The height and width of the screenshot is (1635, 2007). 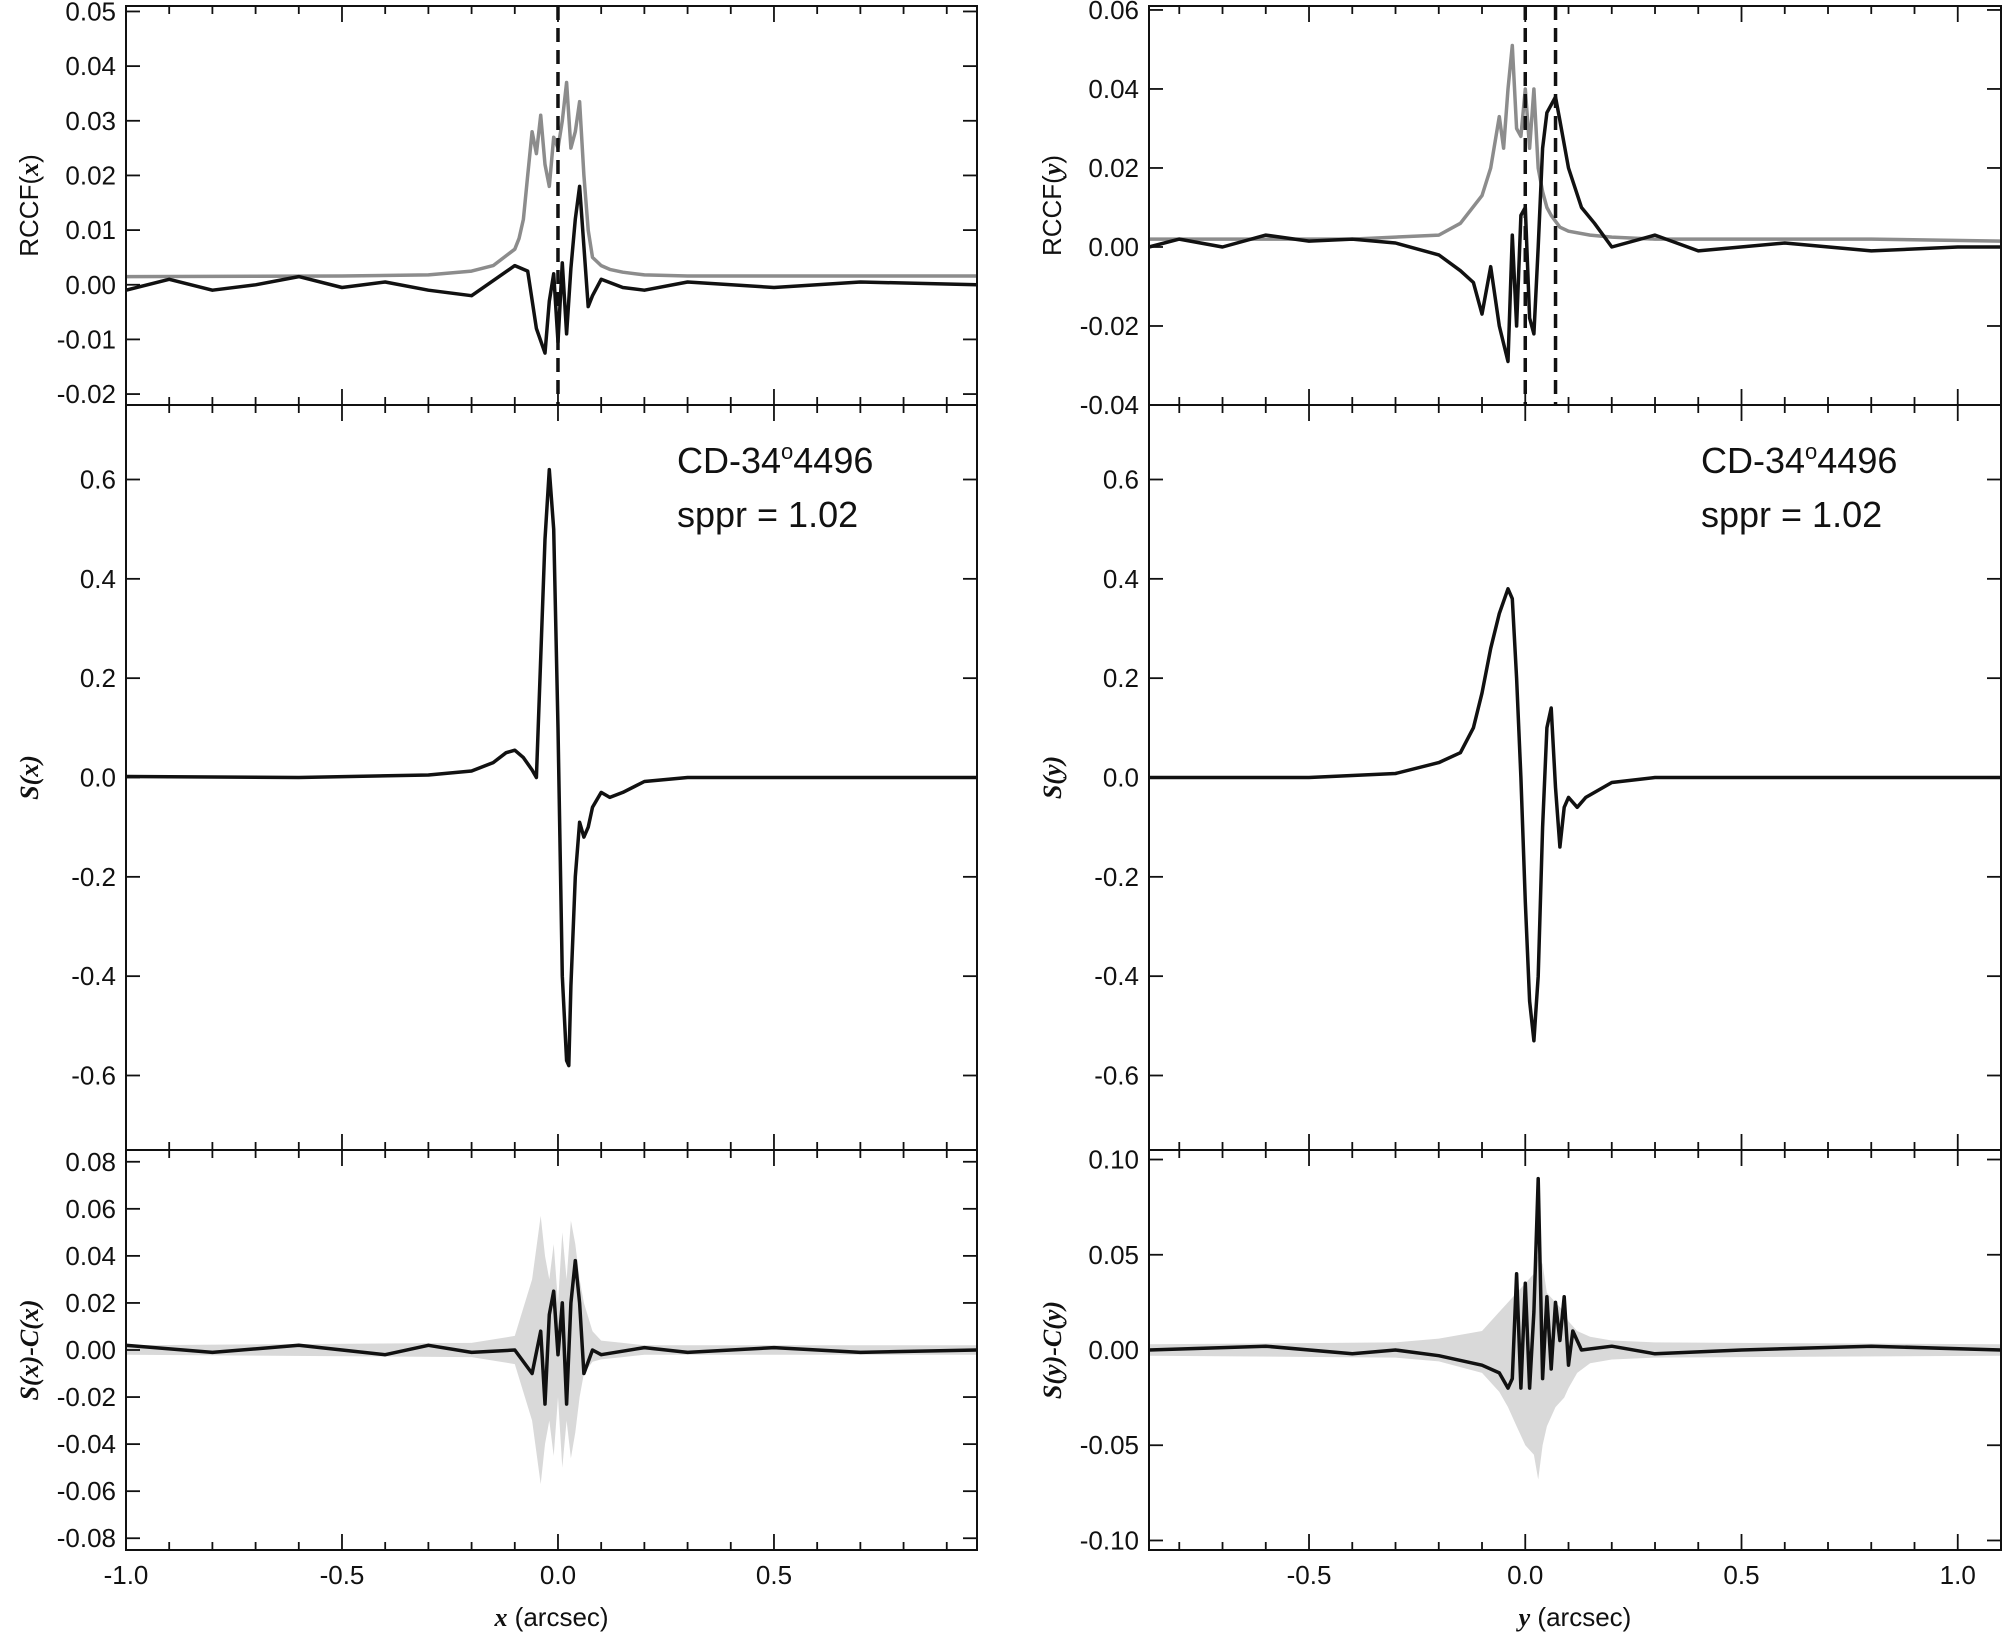 I want to click on y-tick-label: 0.03, so click(x=90, y=121).